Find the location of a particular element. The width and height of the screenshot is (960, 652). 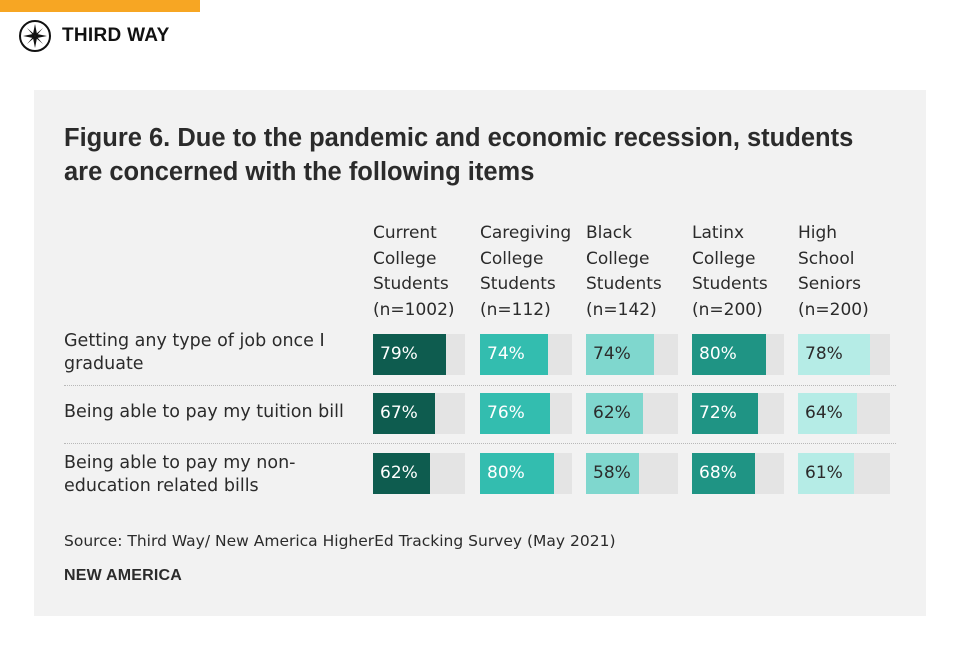

bar: 68% is located at coordinates (723, 473).